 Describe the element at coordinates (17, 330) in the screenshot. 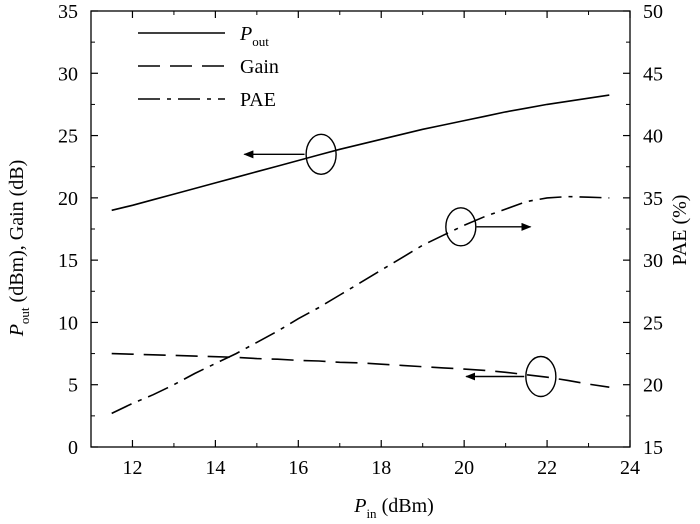

I see `y-axis-left-title-main: P` at that location.